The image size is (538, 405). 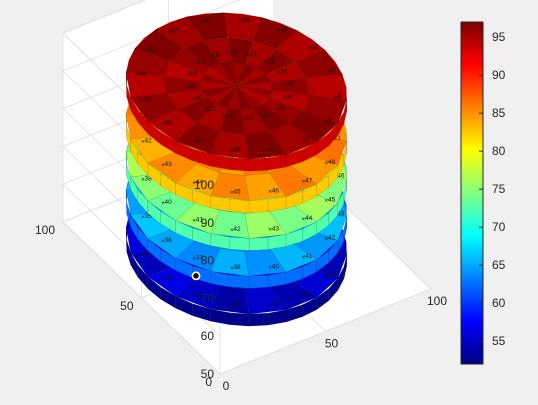 I want to click on node-label: 47, so click(x=309, y=180).